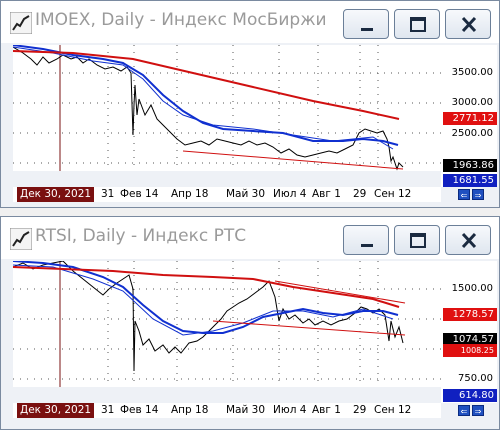  I want to click on price-badge-ma: 2771.12, so click(470, 118).